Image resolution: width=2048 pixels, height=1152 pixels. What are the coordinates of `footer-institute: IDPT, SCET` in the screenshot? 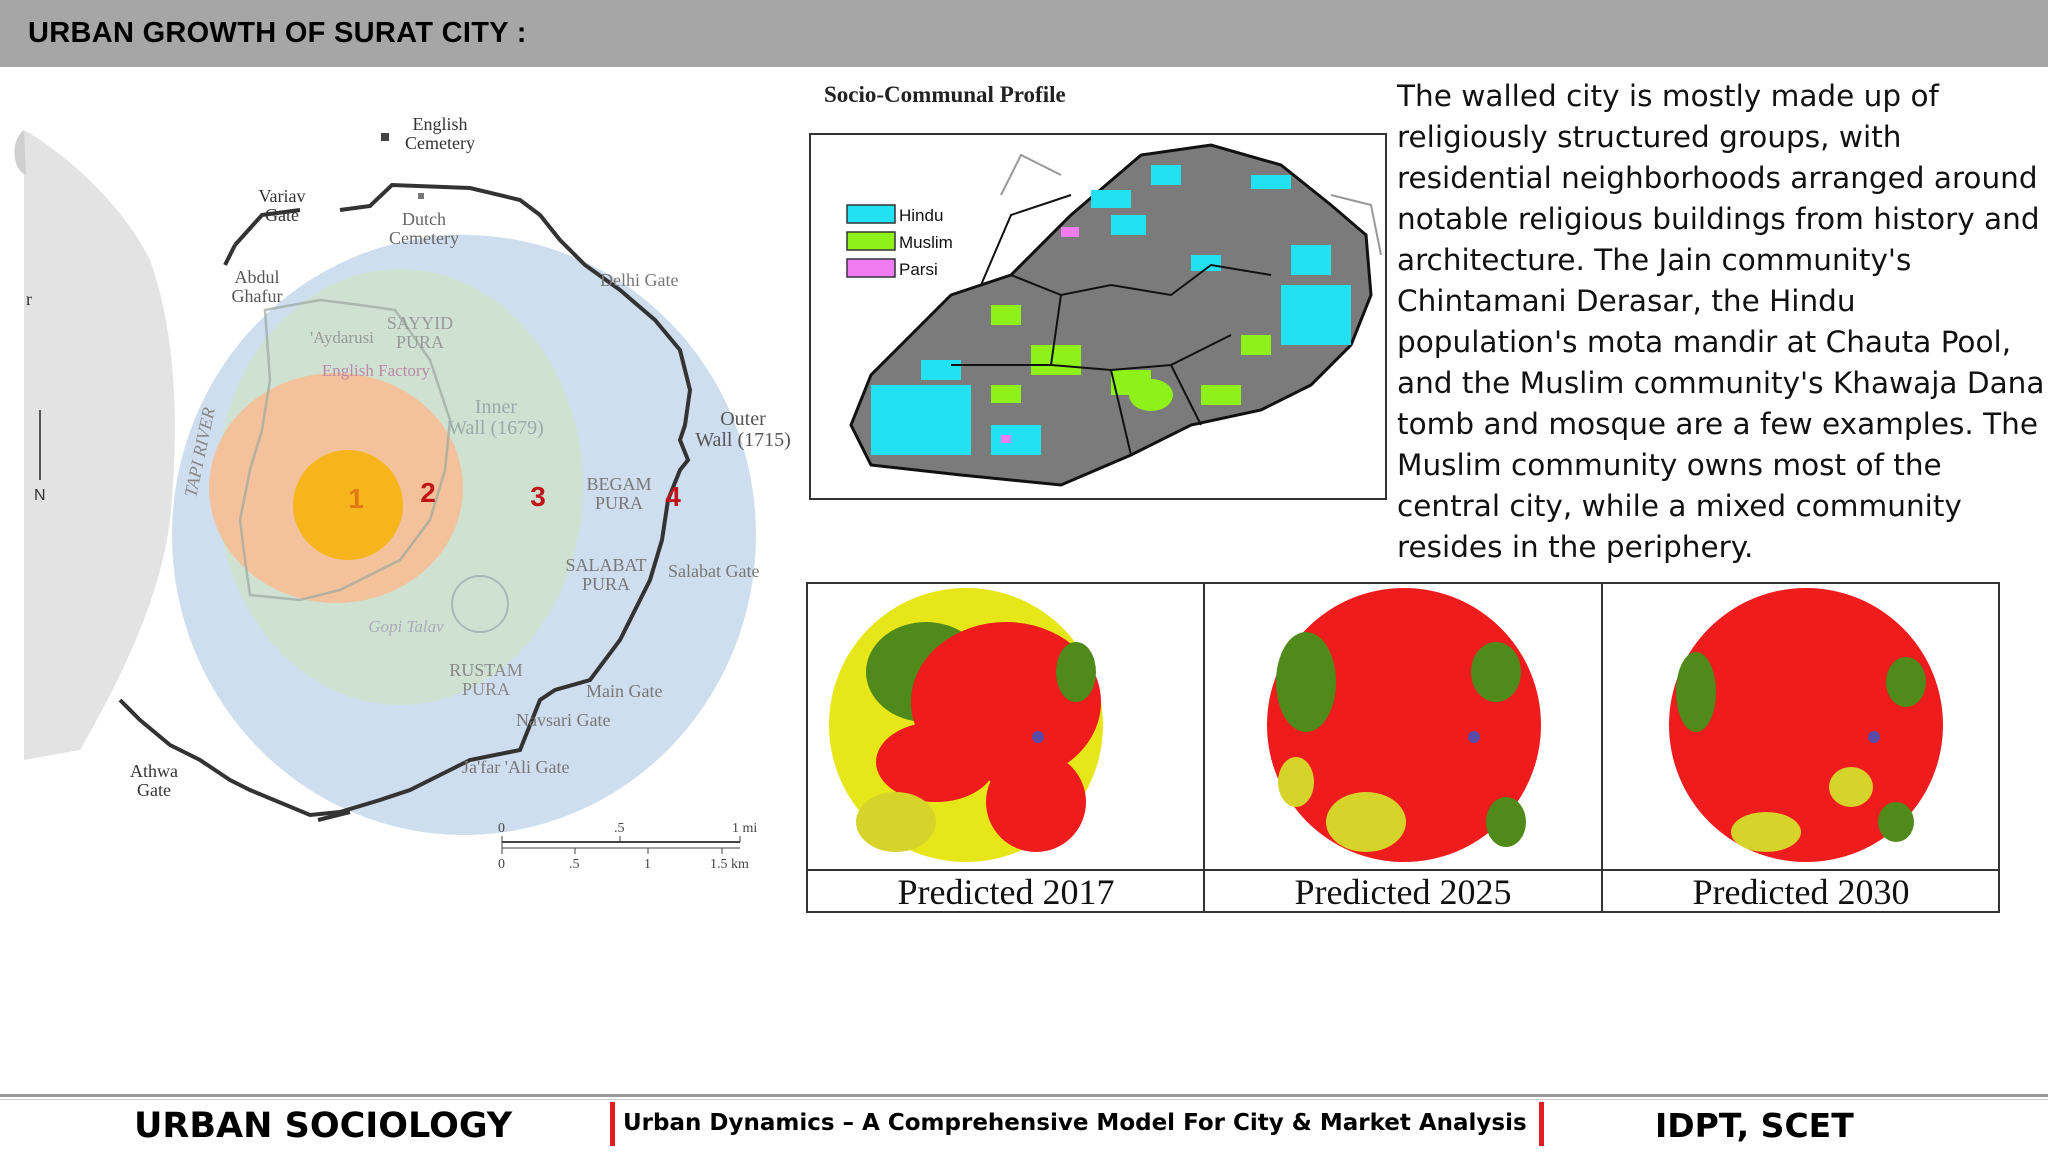 It's located at (1754, 1125).